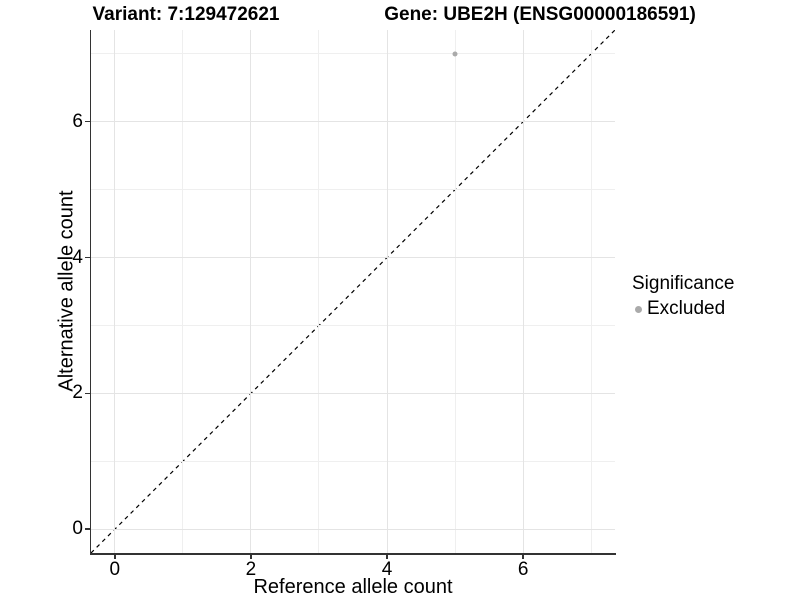 This screenshot has width=800, height=600. Describe the element at coordinates (540, 14) in the screenshot. I see `plot-title-gene: Gene: UBE2H (ENSG00000186591)` at that location.